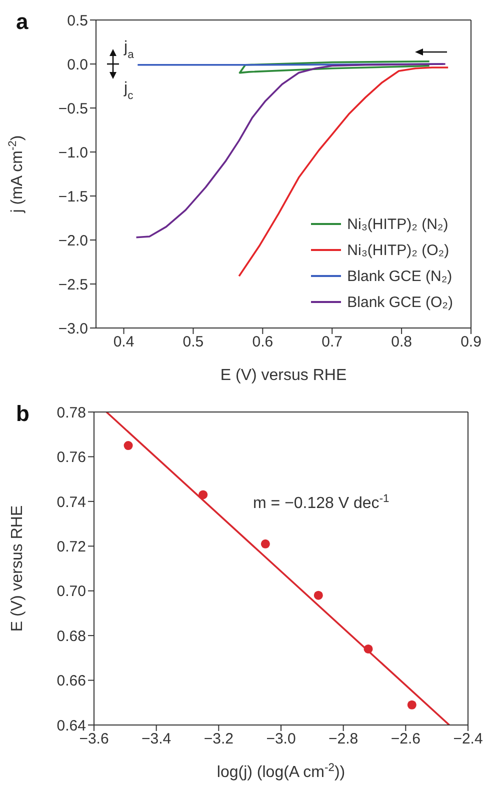 The image size is (491, 787). I want to click on x-tick-label: 0.6, so click(263, 342).